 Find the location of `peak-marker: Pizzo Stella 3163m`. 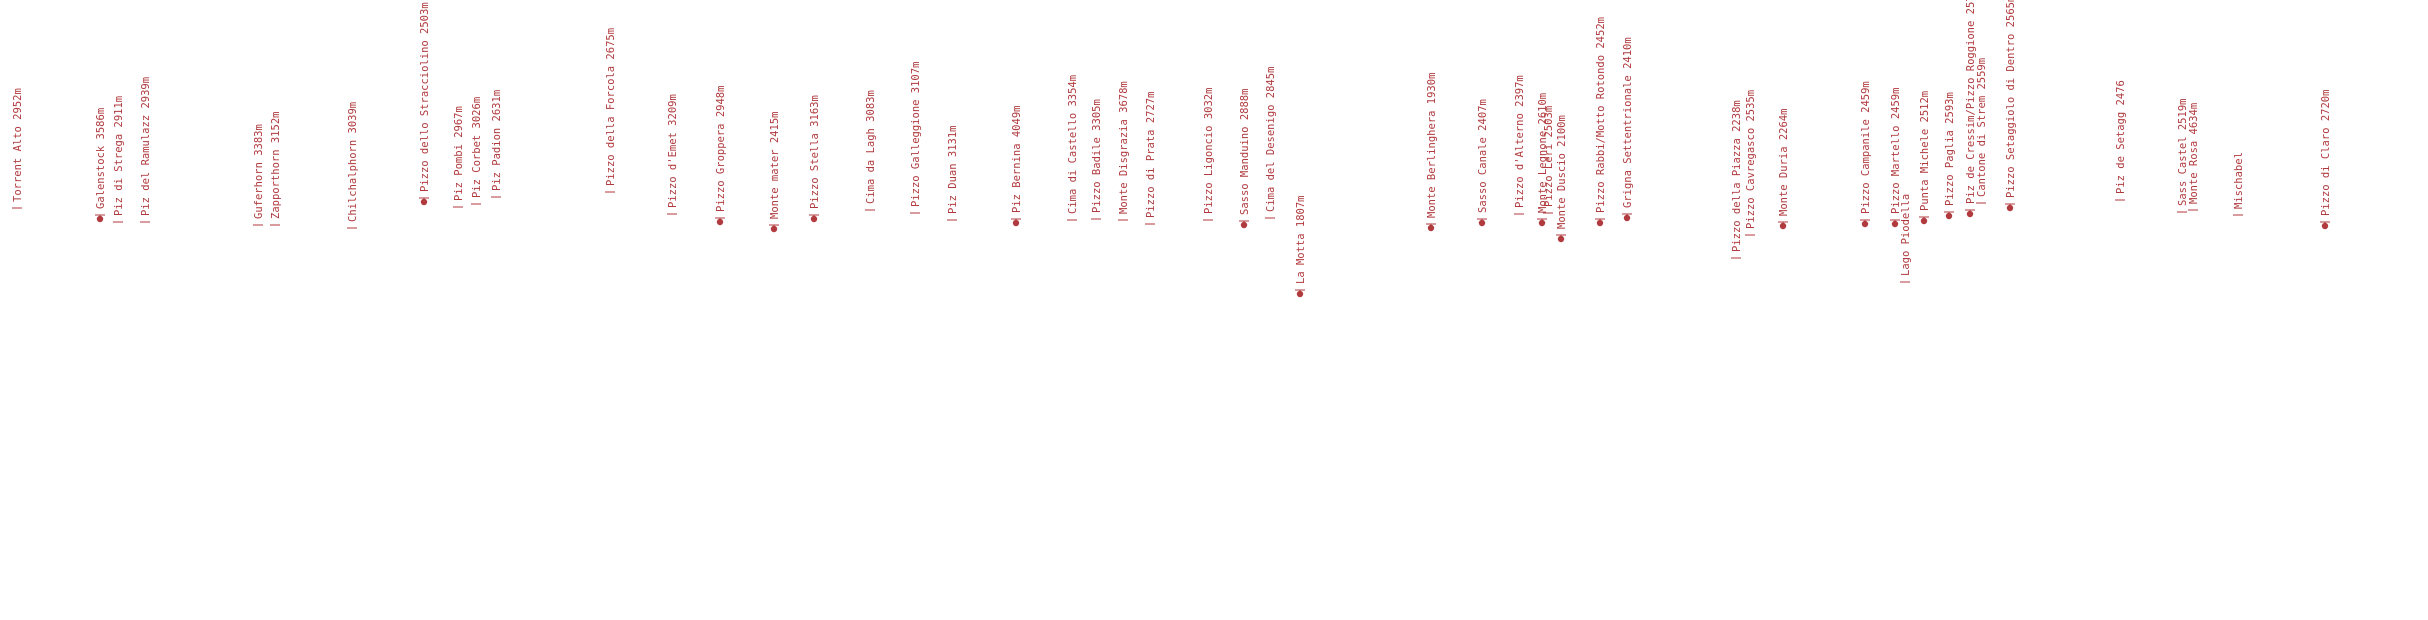

peak-marker: Pizzo Stella 3163m is located at coordinates (815, 159).